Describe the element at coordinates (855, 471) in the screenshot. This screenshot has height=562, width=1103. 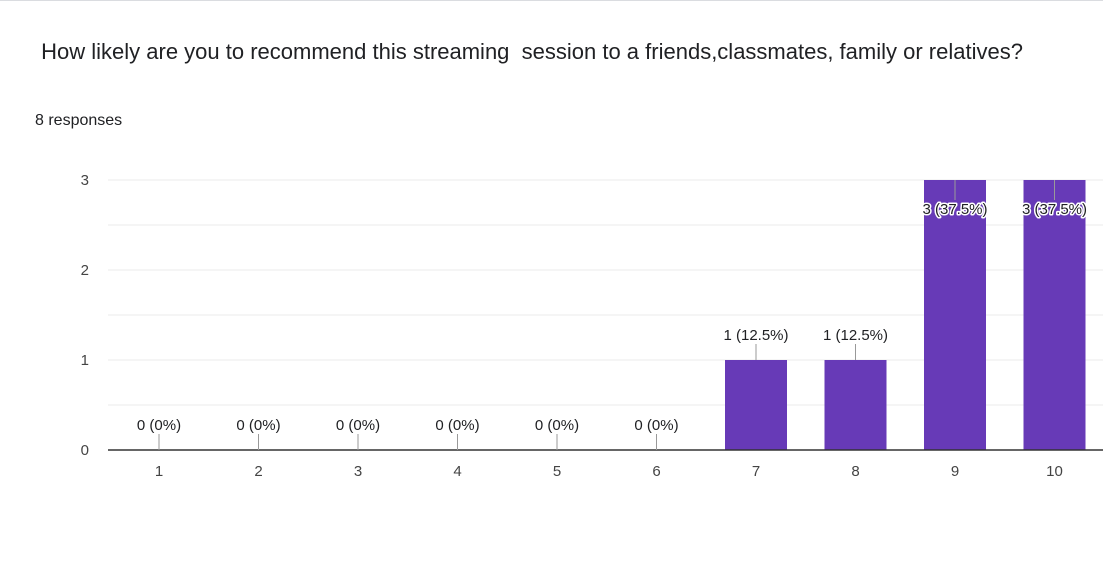
I see `x-tick-label: 8` at that location.